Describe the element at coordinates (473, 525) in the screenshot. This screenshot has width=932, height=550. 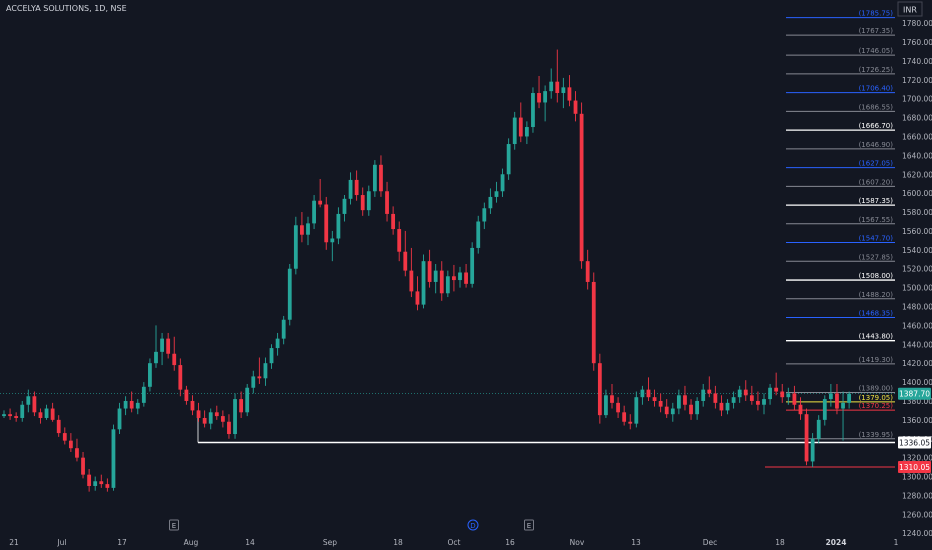
I see `dividend-marker: D` at that location.